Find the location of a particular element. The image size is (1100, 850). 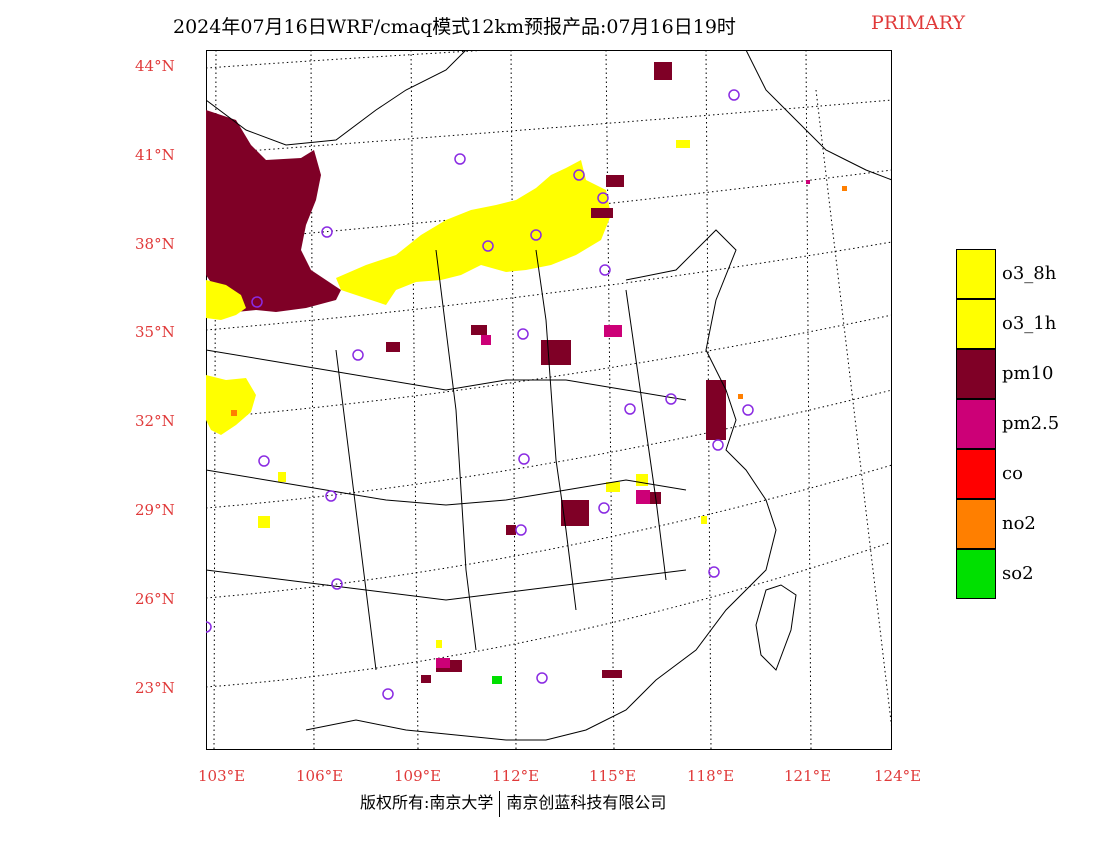

lon-label: 109°E is located at coordinates (418, 776).